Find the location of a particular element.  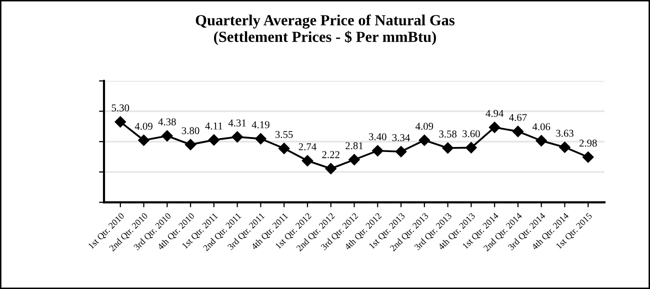

data-label: 5.30 is located at coordinates (121, 108).